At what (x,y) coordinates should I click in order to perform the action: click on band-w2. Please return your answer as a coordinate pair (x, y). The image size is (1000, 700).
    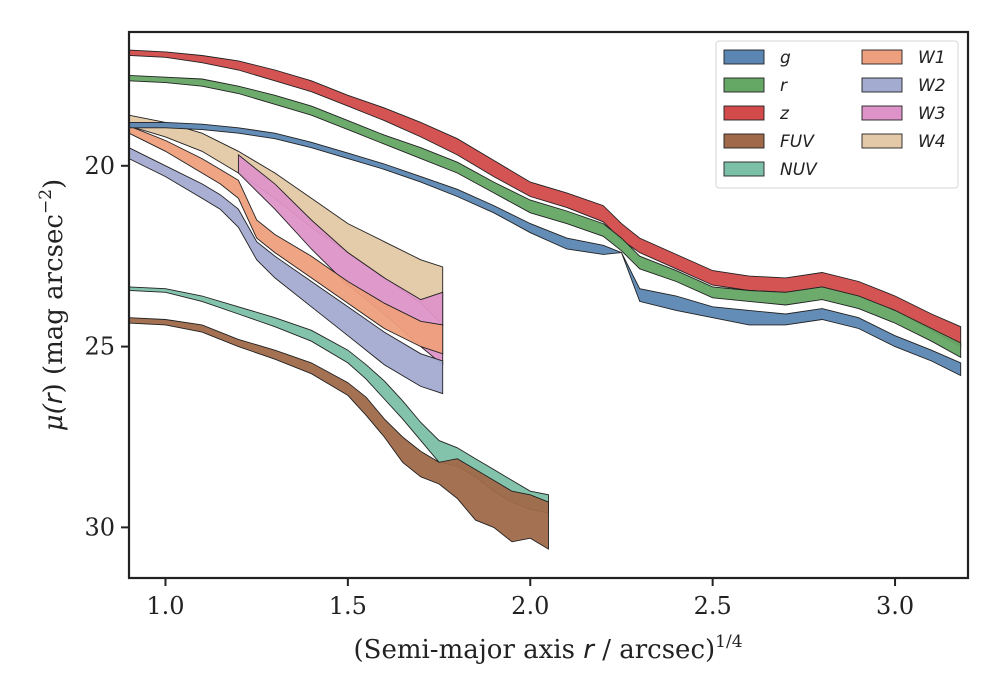
    Looking at the image, I should click on (286, 270).